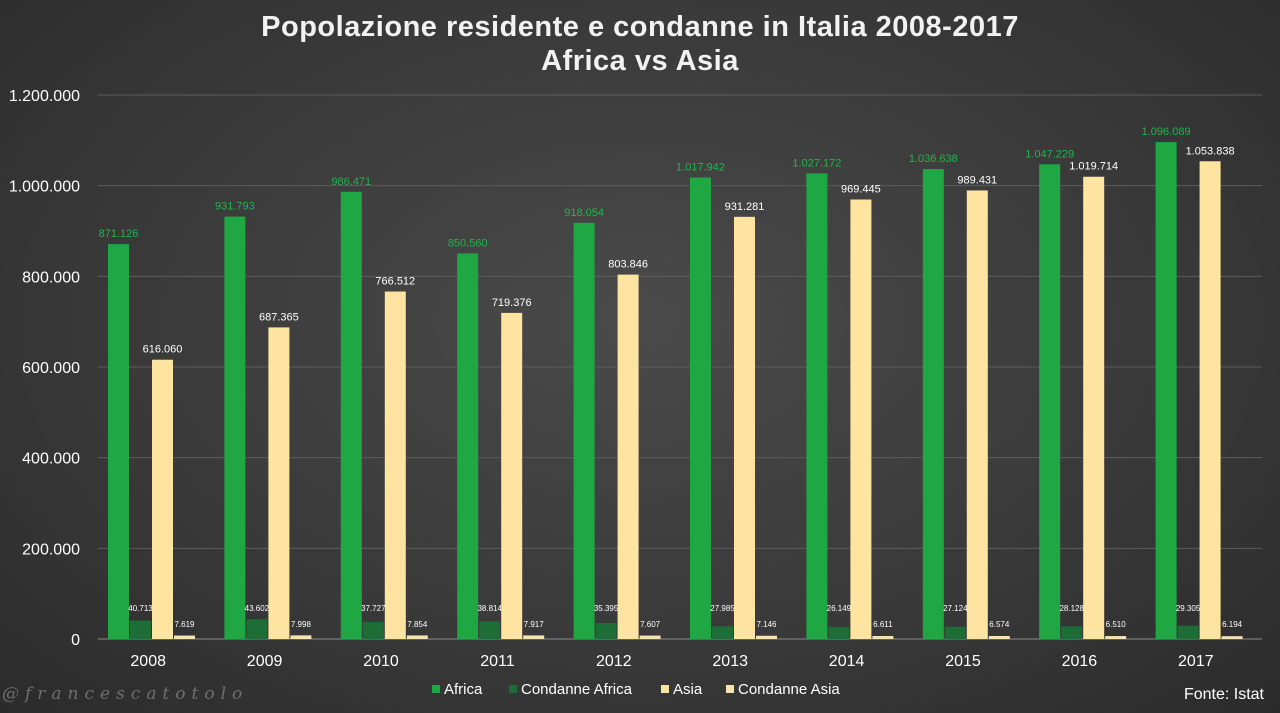 The height and width of the screenshot is (713, 1280). I want to click on data-label: 1.096.089, so click(1166, 132).